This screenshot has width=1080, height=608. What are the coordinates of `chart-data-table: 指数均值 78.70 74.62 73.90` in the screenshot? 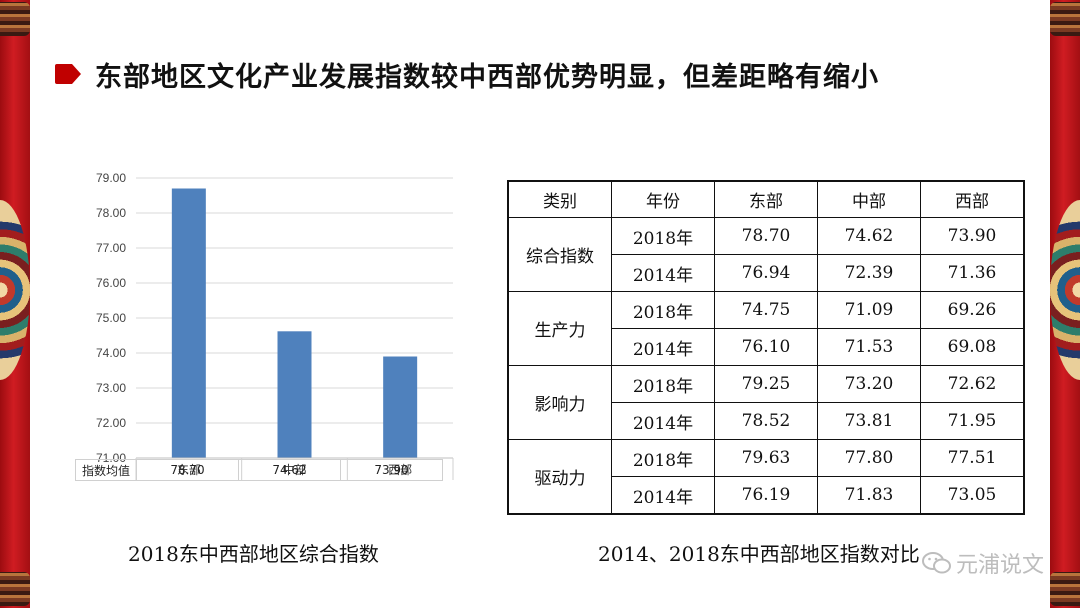 It's located at (259, 470).